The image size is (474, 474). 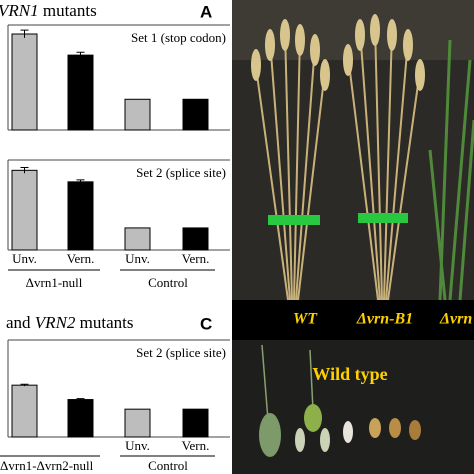 What do you see at coordinates (19, 10) in the screenshot?
I see `gene: VRN1` at bounding box center [19, 10].